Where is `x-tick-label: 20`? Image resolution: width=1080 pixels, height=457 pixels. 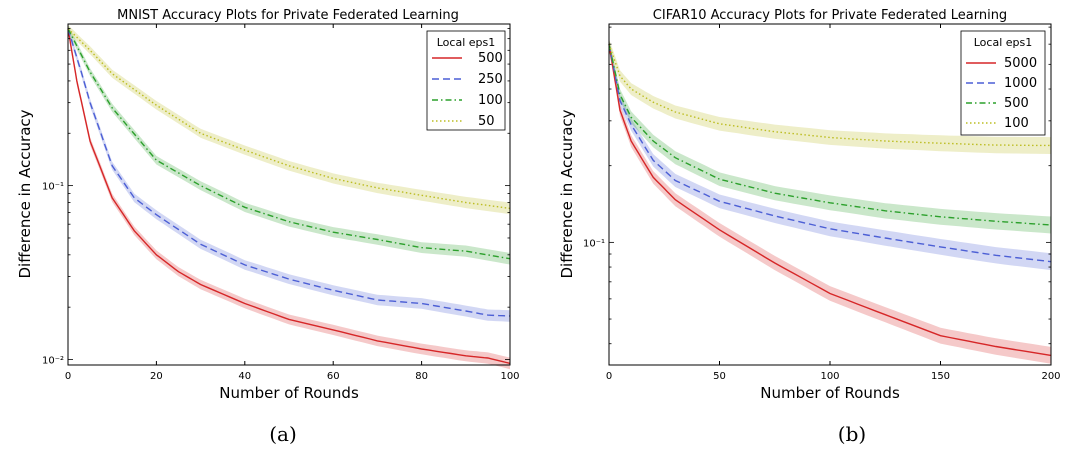
x-tick-label: 20 is located at coordinates (156, 376).